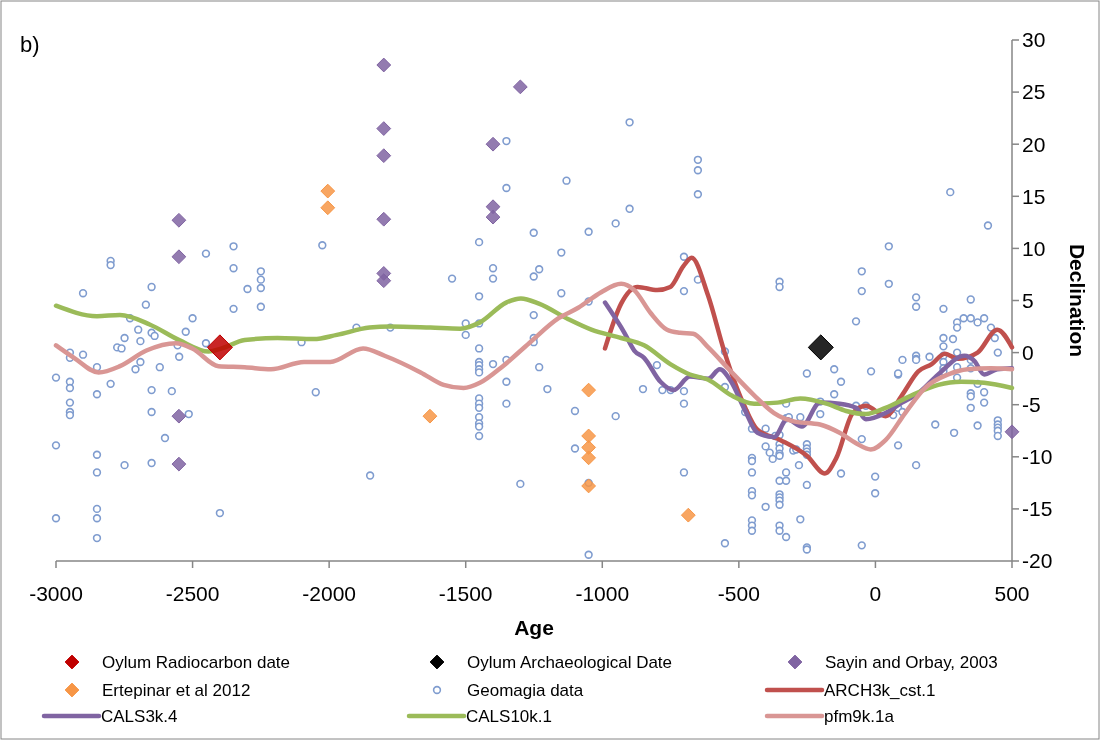  What do you see at coordinates (1034, 196) in the screenshot?
I see `y-tick-label: 15` at bounding box center [1034, 196].